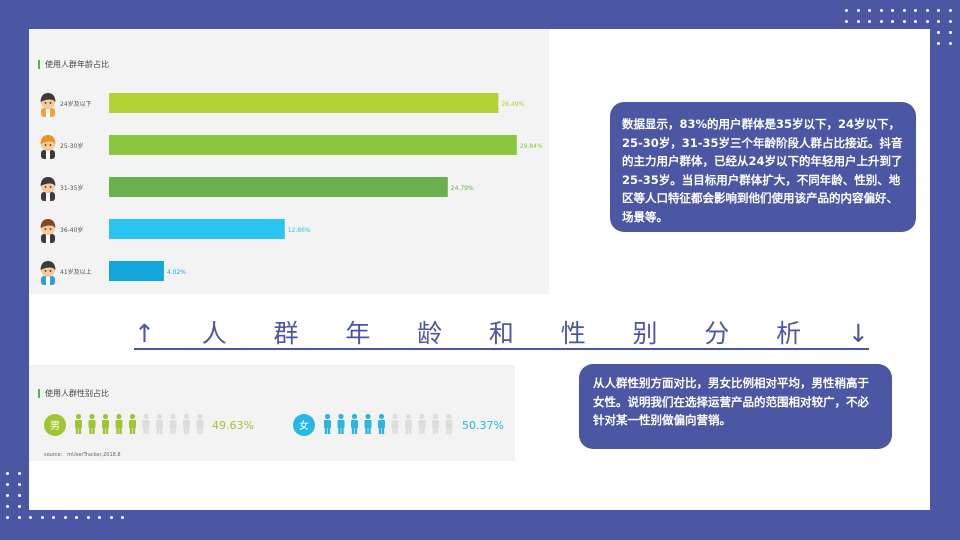 Image resolution: width=960 pixels, height=540 pixels. I want to click on heading-char: 年, so click(358, 333).